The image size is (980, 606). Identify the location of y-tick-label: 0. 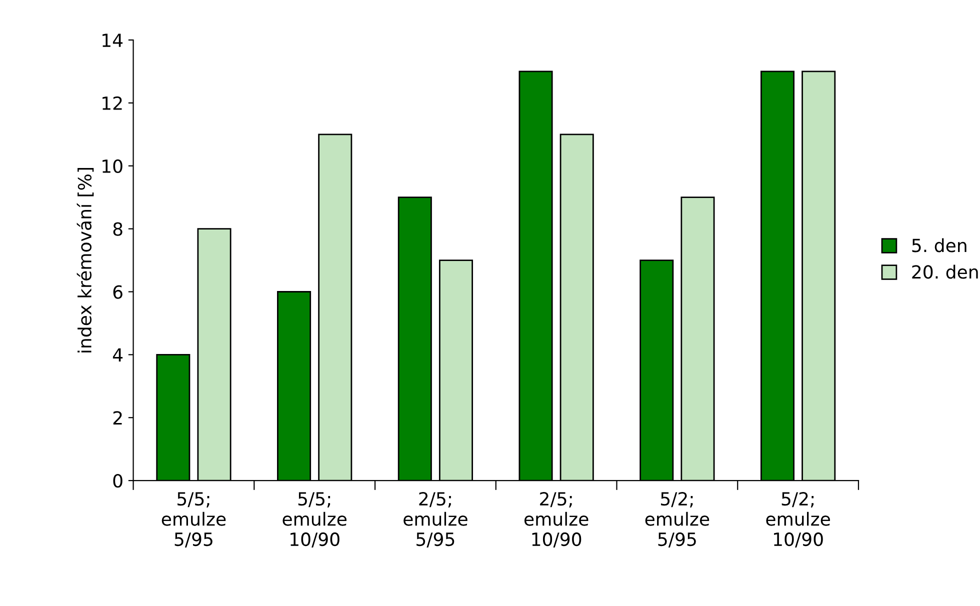
(117, 481).